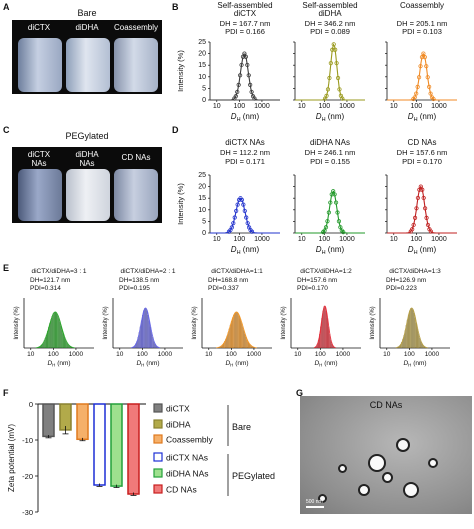  Describe the element at coordinates (202, 198) in the screenshot. I see `y-tick-label: 15` at that location.